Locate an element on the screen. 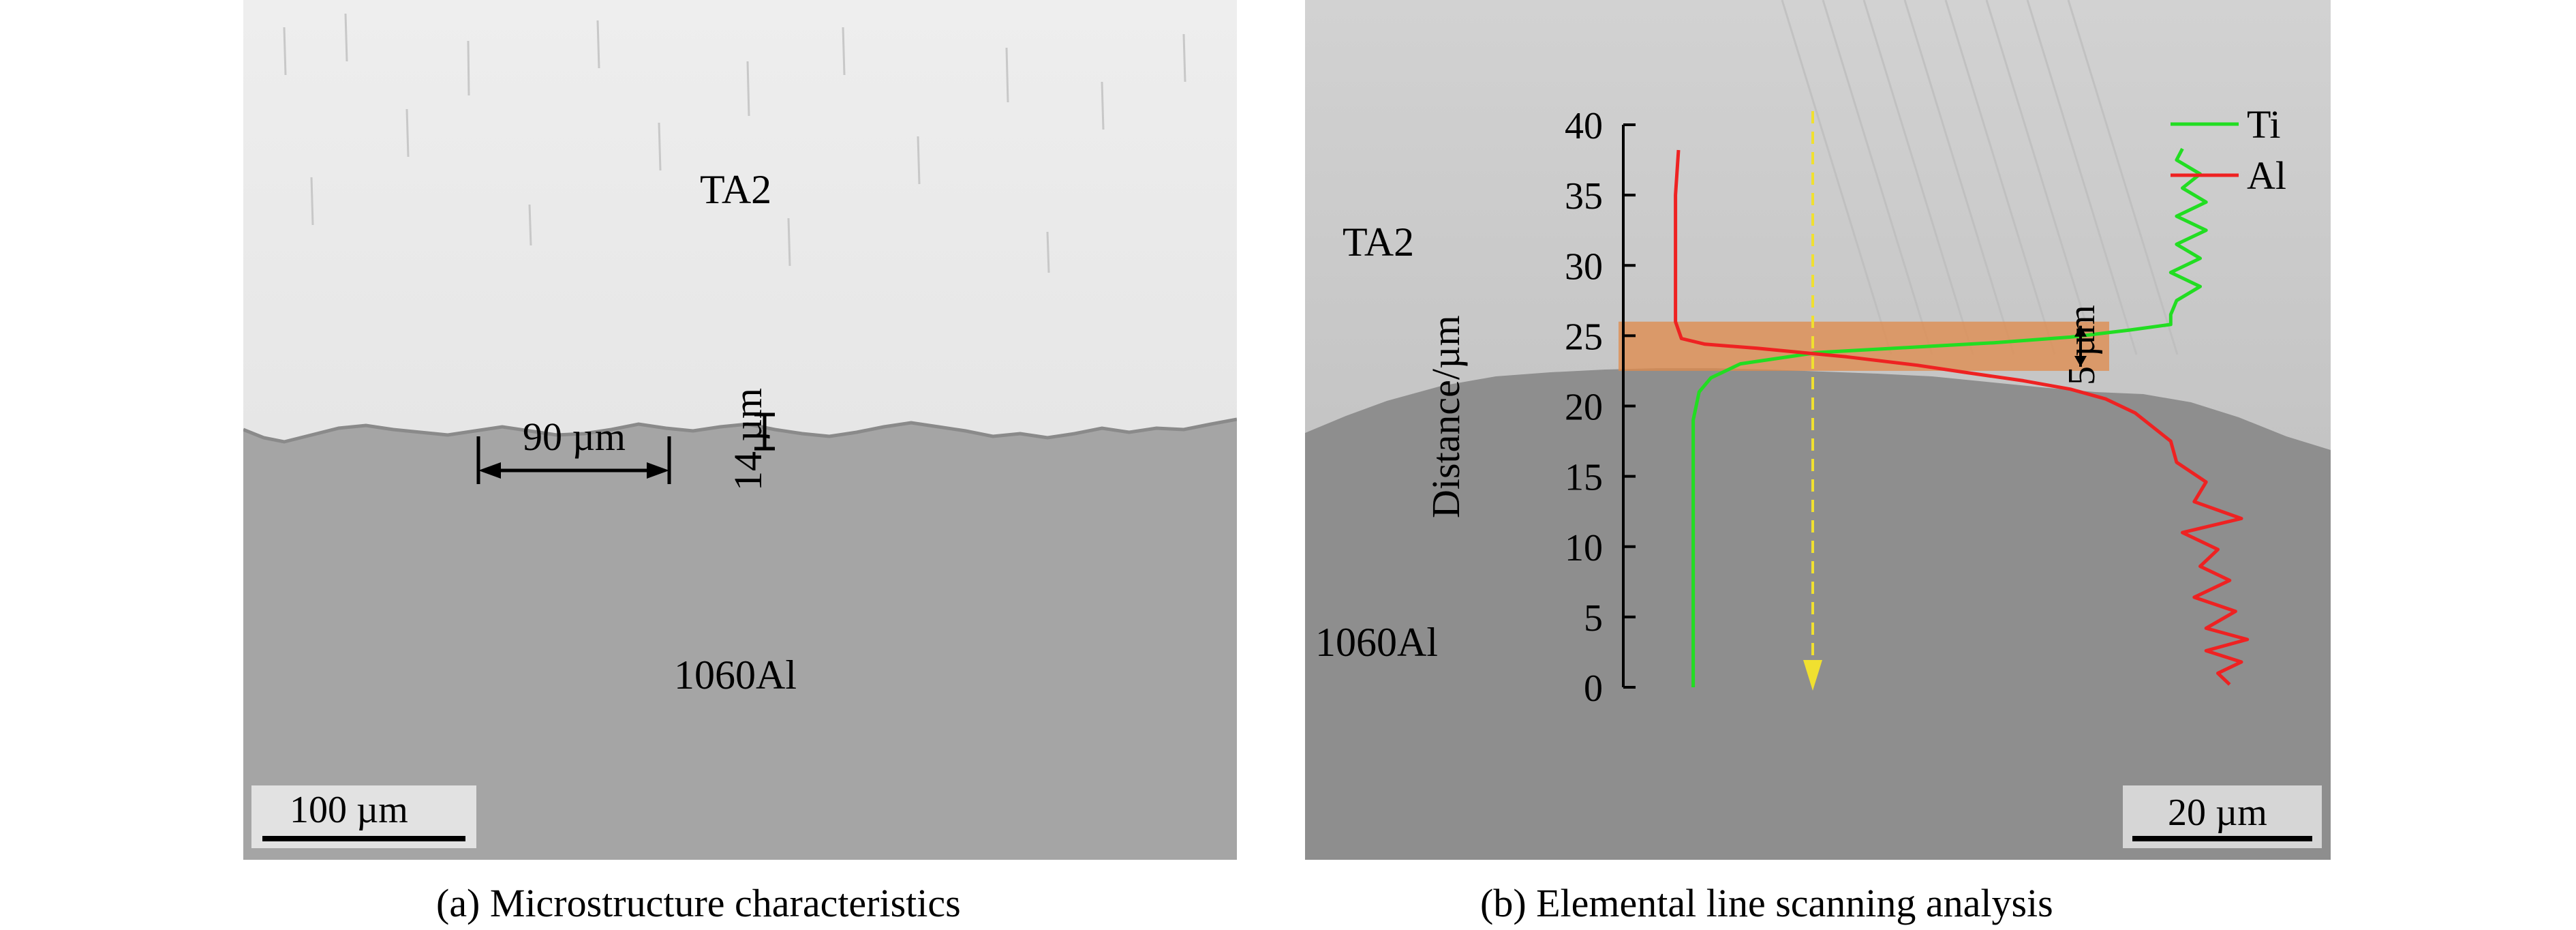 The image size is (2576, 930). band-dimension-arrowhead-top is located at coordinates (2080, 331).